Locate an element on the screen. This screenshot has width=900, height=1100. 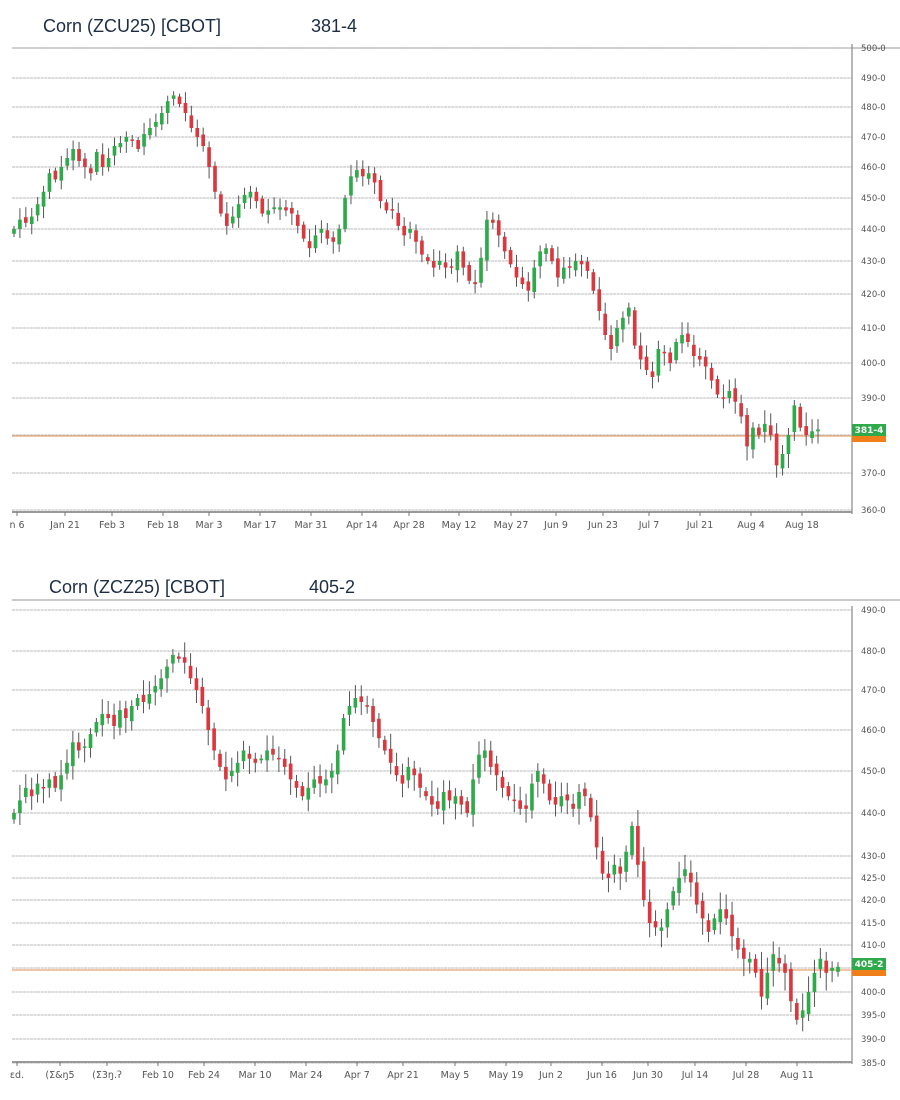
x-tick-label: Feb 10 is located at coordinates (158, 1075).